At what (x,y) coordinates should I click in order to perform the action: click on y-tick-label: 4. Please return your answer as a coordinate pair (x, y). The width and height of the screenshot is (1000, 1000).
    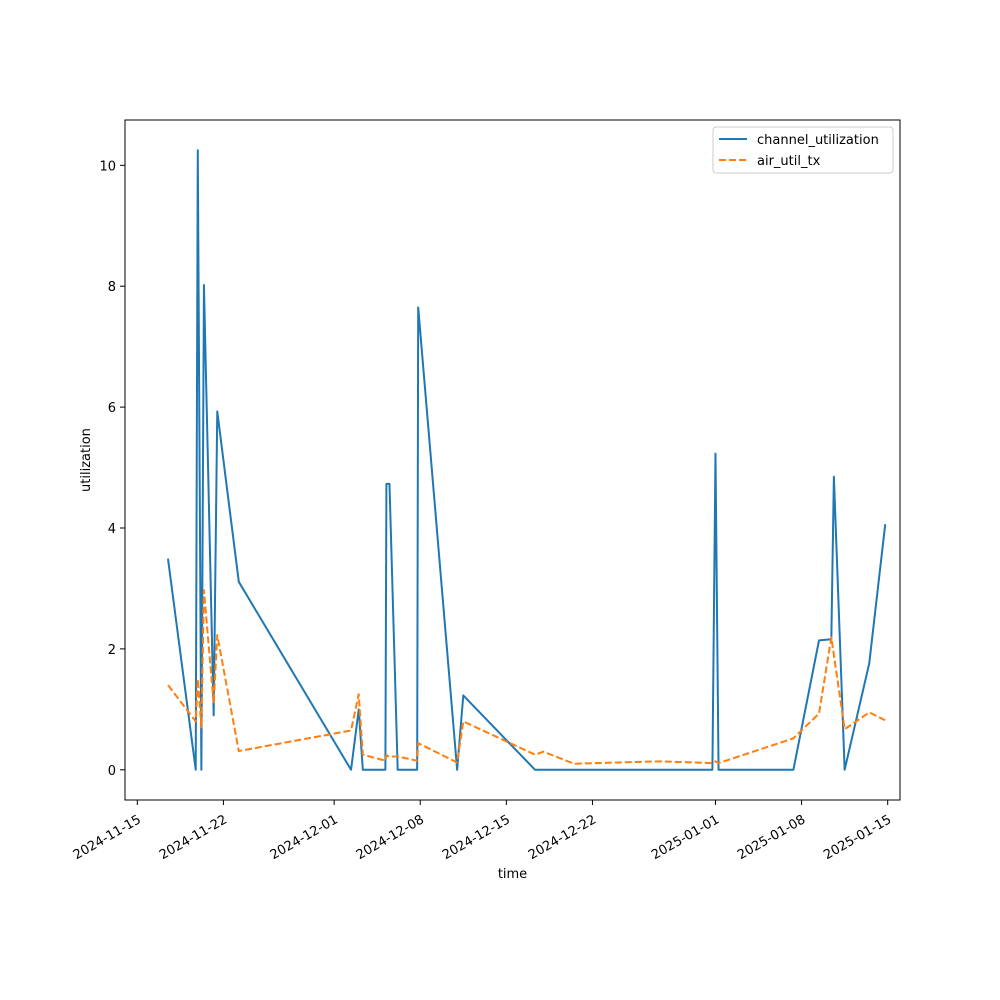
    Looking at the image, I should click on (112, 529).